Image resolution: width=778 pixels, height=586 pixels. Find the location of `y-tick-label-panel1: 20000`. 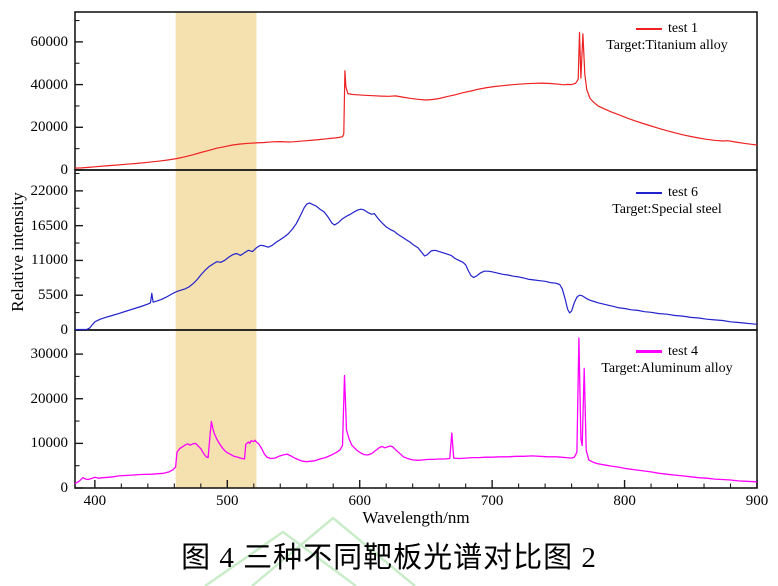

y-tick-label-panel1: 20000 is located at coordinates (49, 127).